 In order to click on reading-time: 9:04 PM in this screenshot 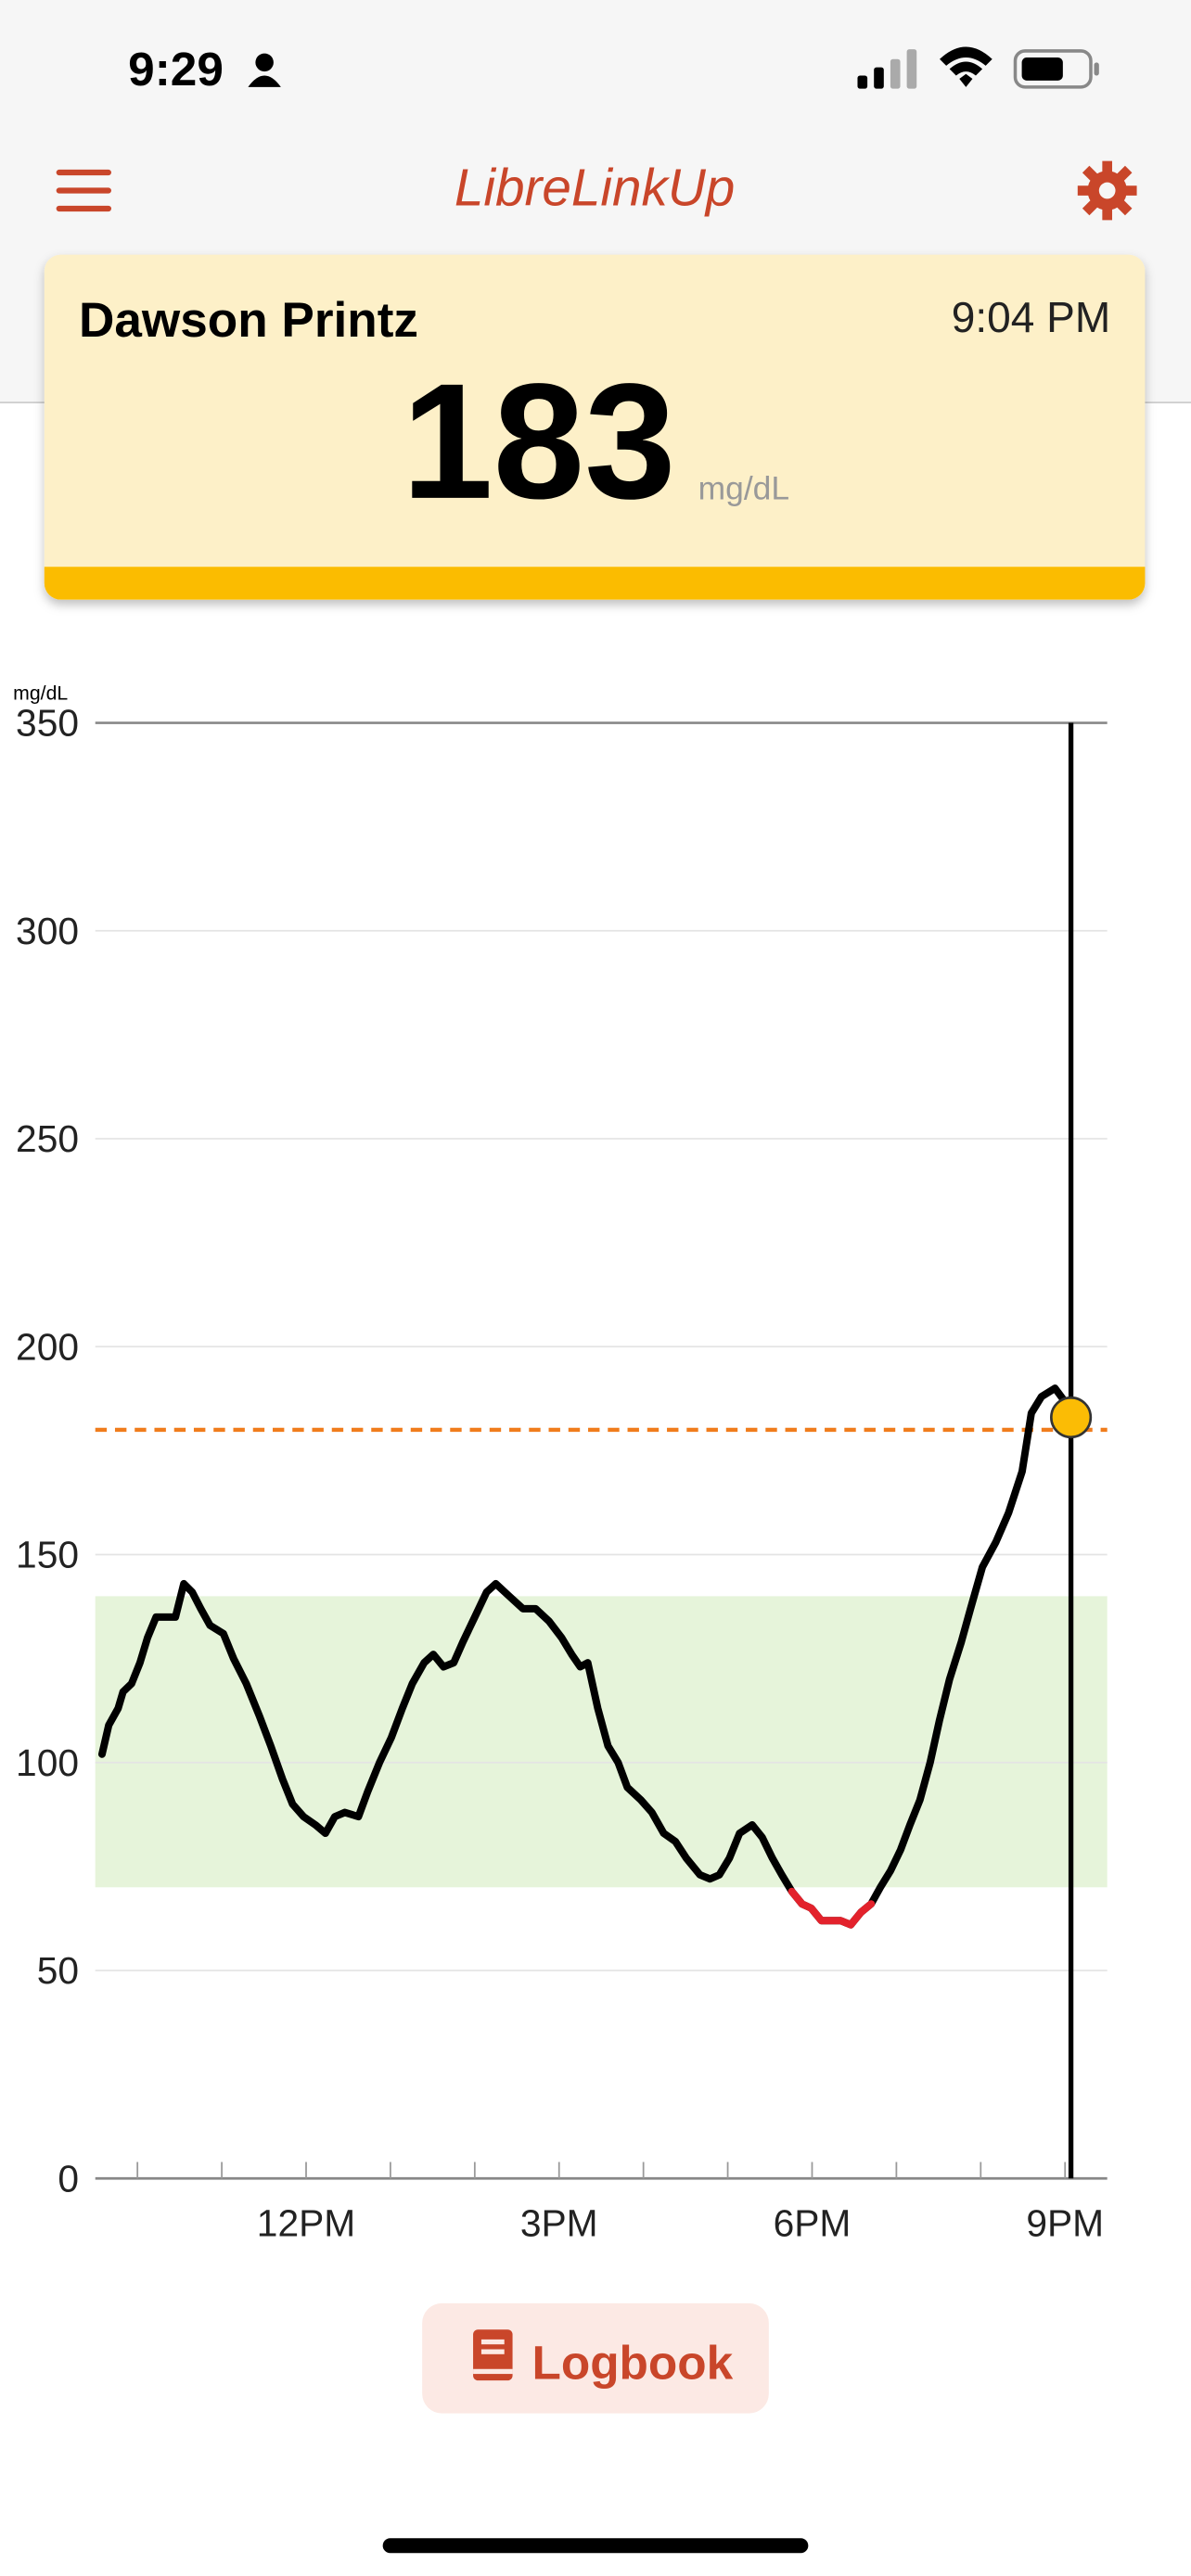, I will do `click(1031, 317)`.